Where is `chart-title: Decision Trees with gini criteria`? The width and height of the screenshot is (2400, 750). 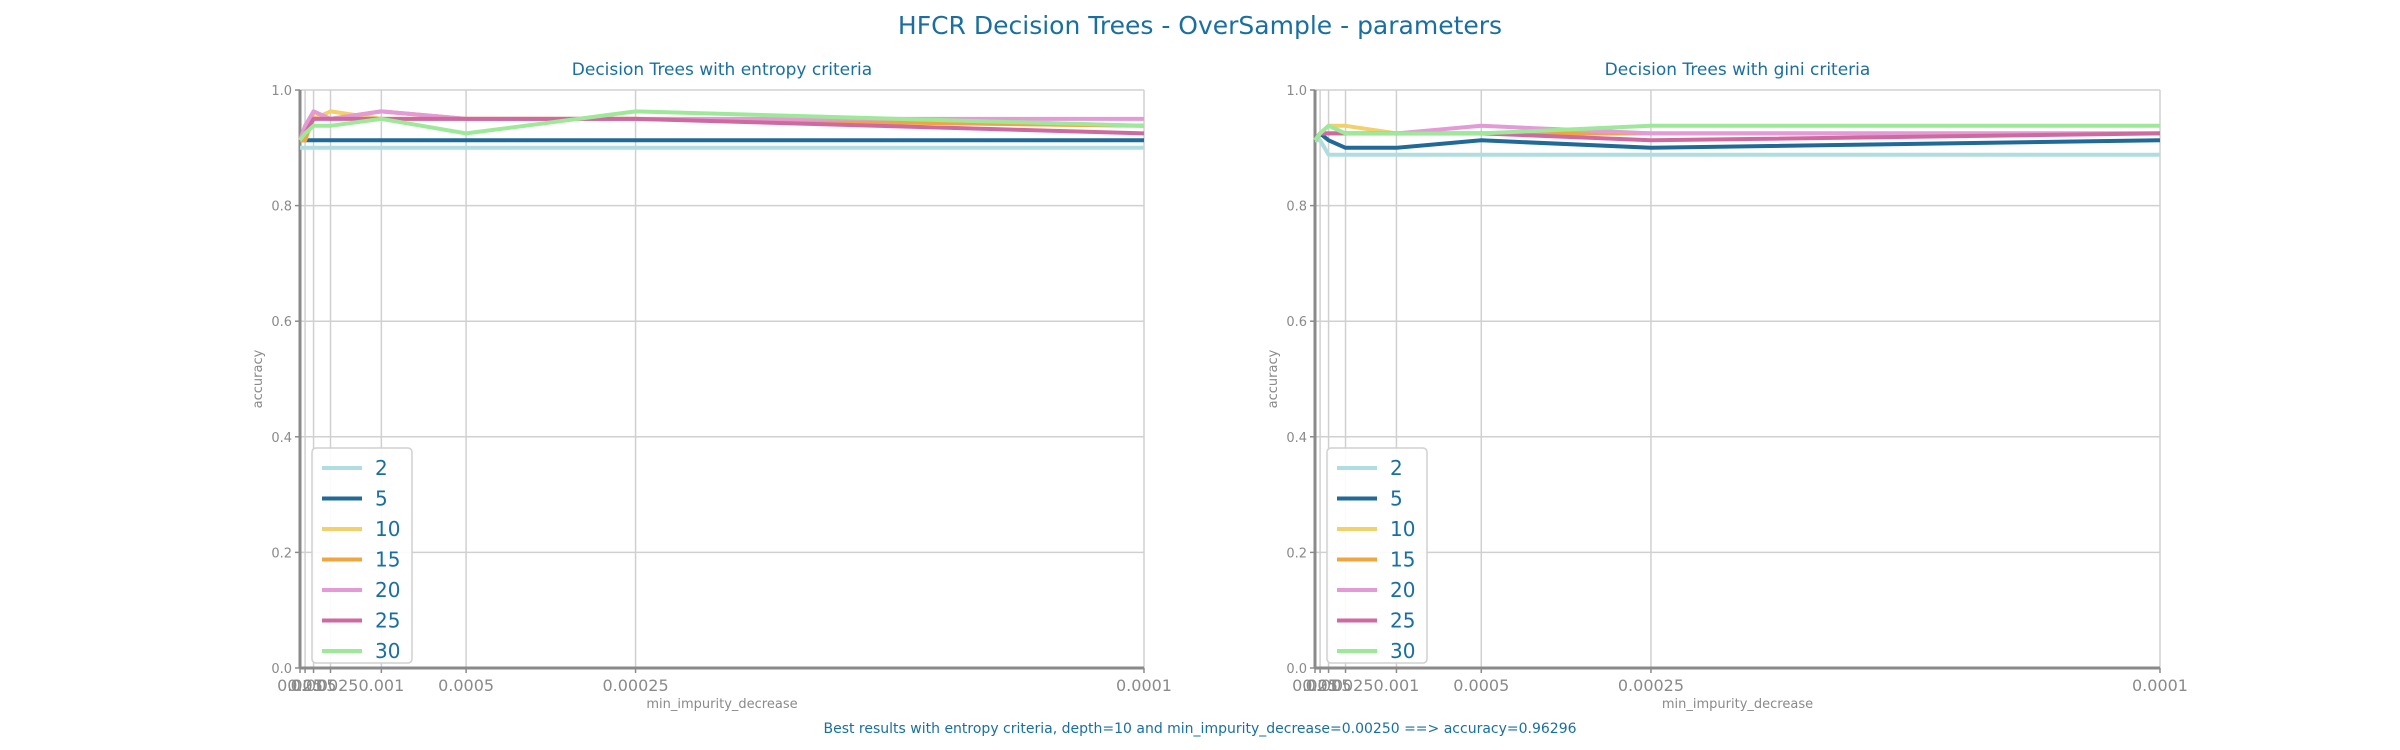 chart-title: Decision Trees with gini criteria is located at coordinates (1738, 70).